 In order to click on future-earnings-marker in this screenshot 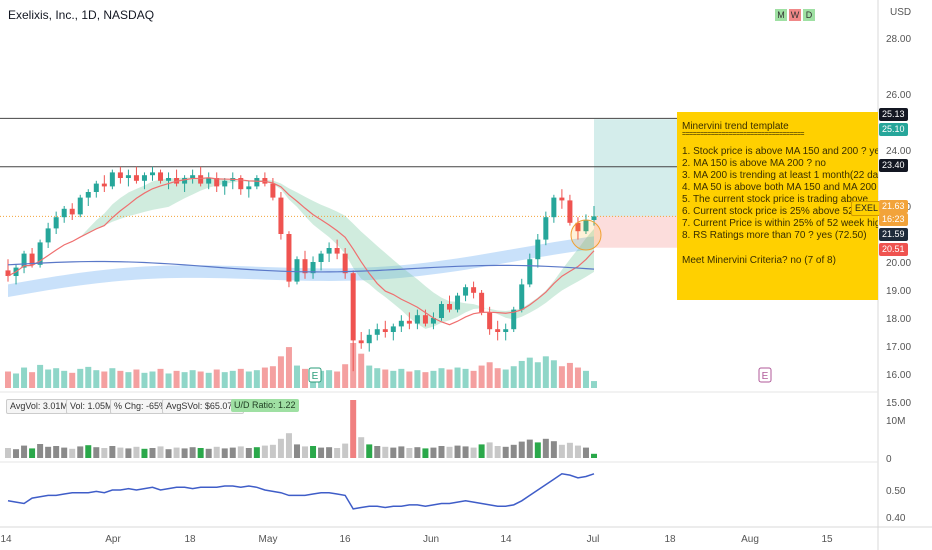, I will do `click(765, 375)`.